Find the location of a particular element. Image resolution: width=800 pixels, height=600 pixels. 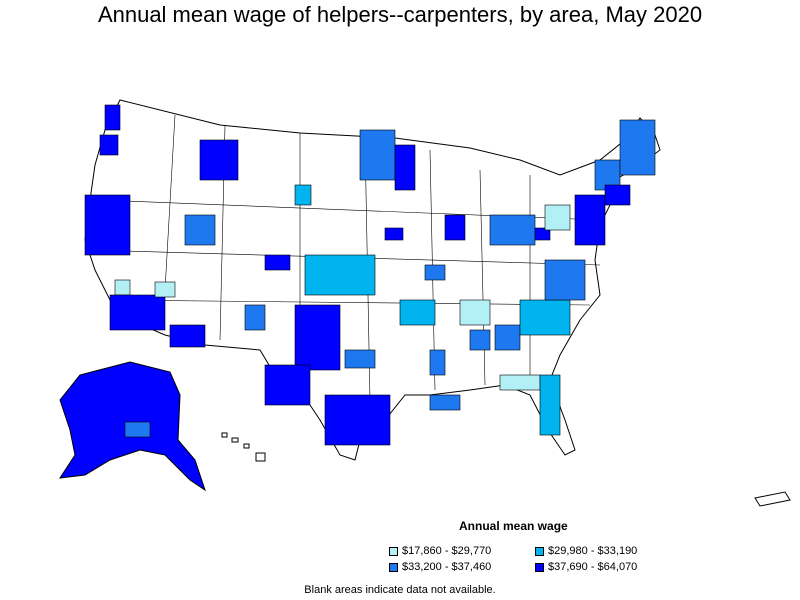

legend-label-4: $37,690 - $64,070 is located at coordinates (593, 567).